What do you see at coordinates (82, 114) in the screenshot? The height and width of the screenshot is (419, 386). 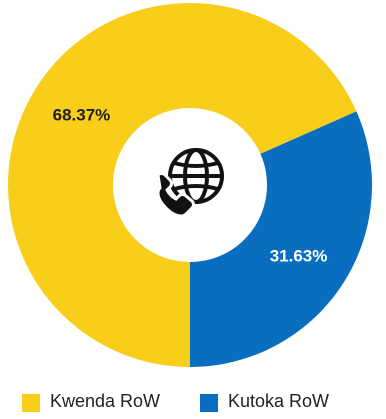 I see `slice-value-label-0: 68.37%` at bounding box center [82, 114].